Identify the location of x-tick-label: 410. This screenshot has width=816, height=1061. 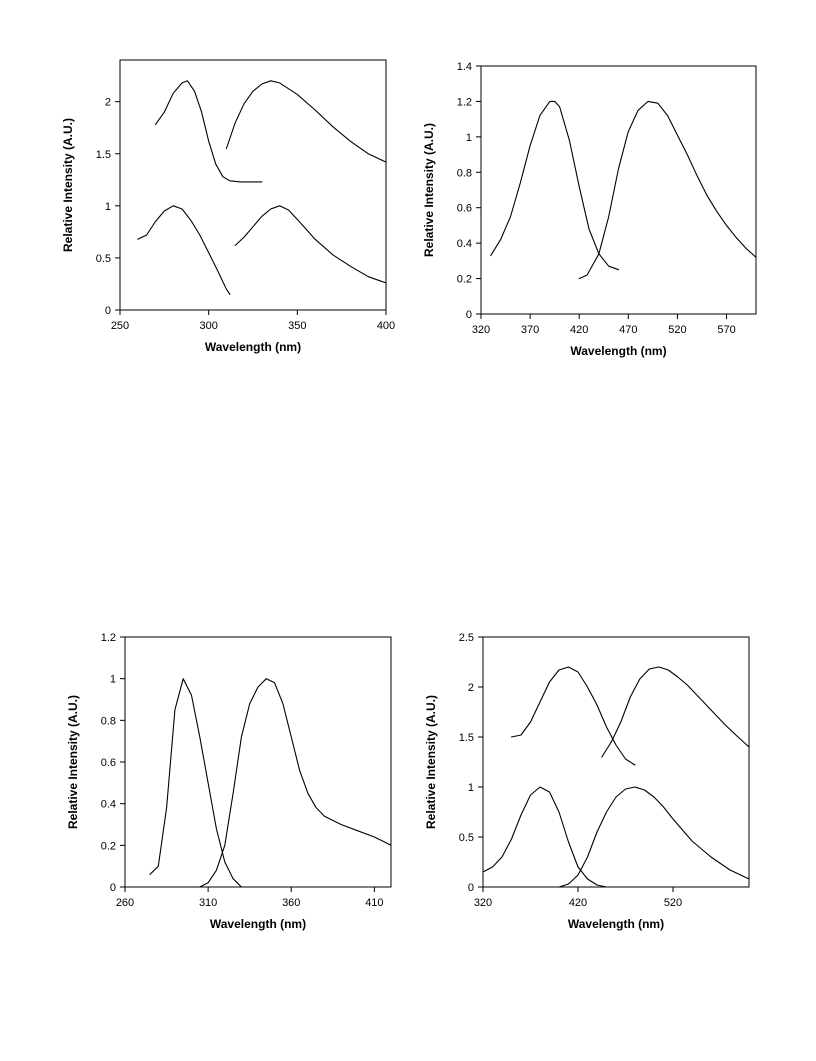
(374, 903).